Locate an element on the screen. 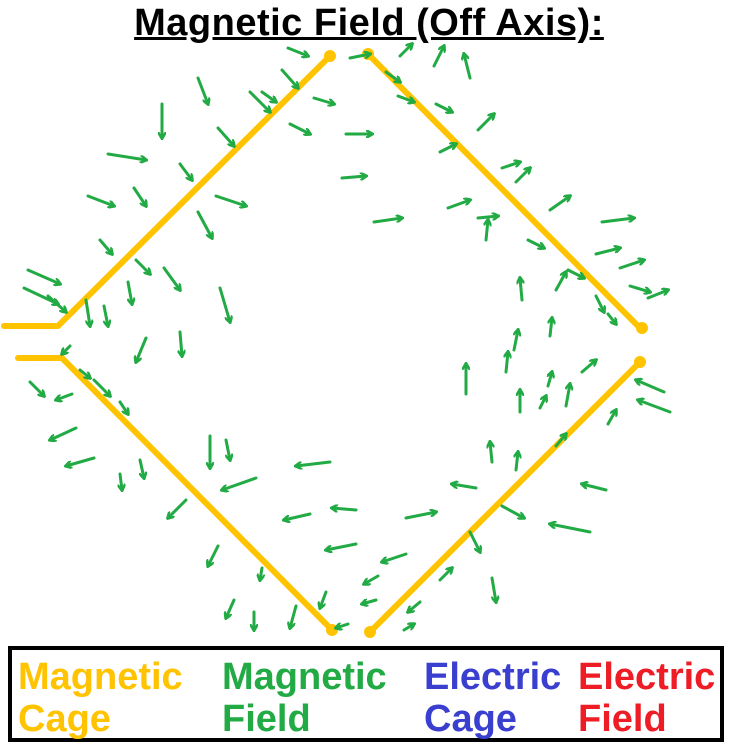  diagram-title: Magnetic Field (Off Axis): is located at coordinates (369, 23).